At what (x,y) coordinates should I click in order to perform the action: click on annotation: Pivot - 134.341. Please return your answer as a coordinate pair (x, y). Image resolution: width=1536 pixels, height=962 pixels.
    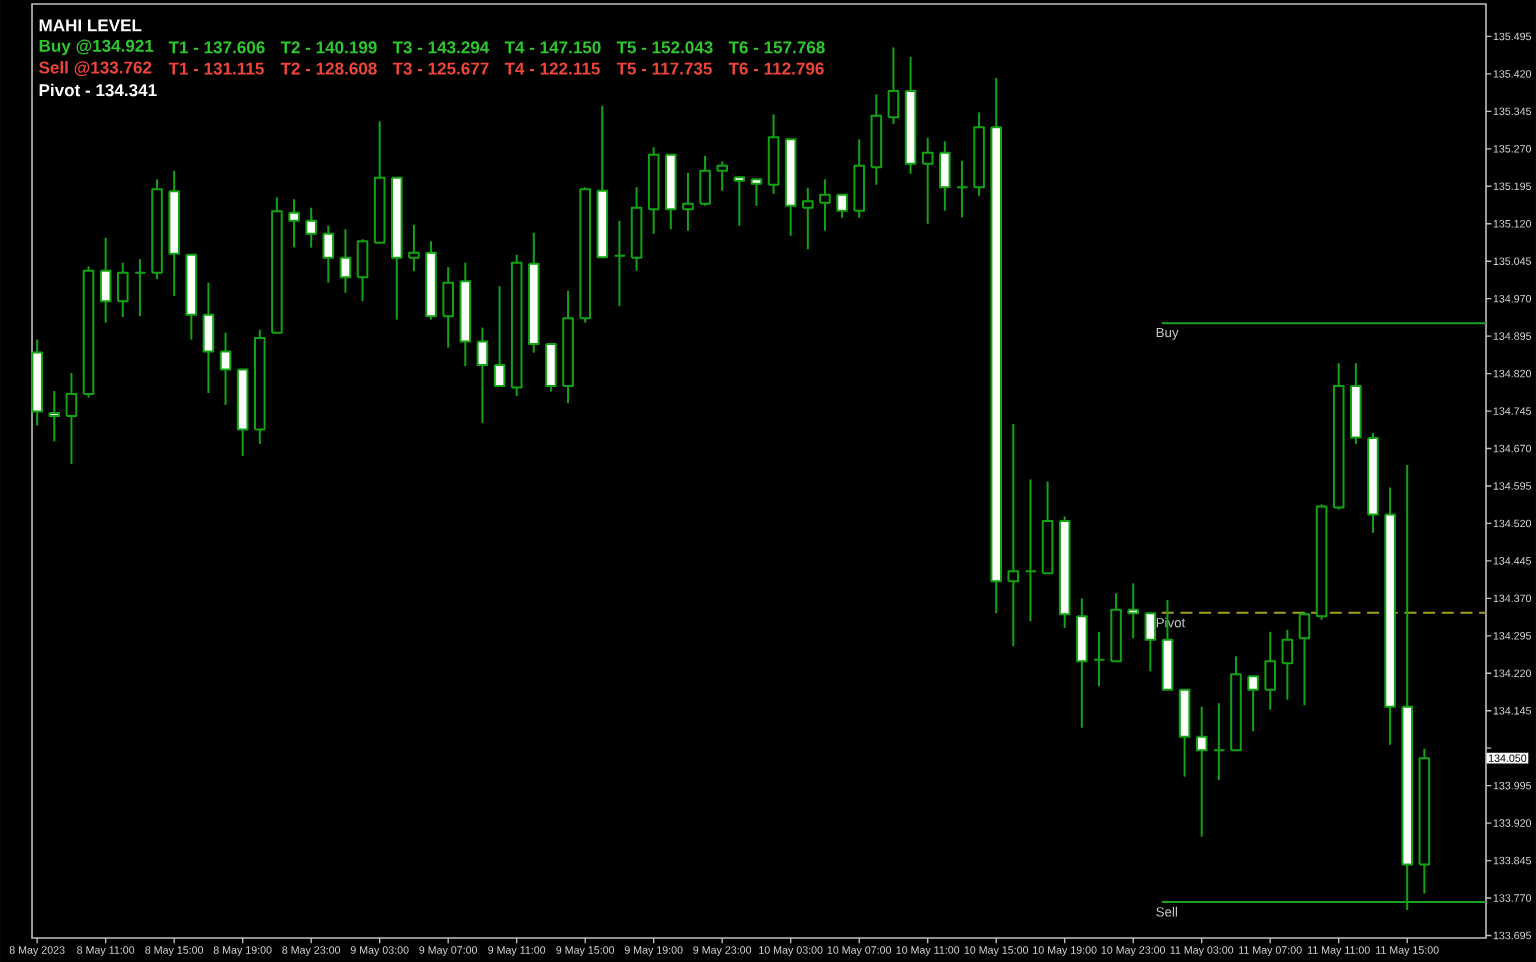
    Looking at the image, I should click on (98, 90).